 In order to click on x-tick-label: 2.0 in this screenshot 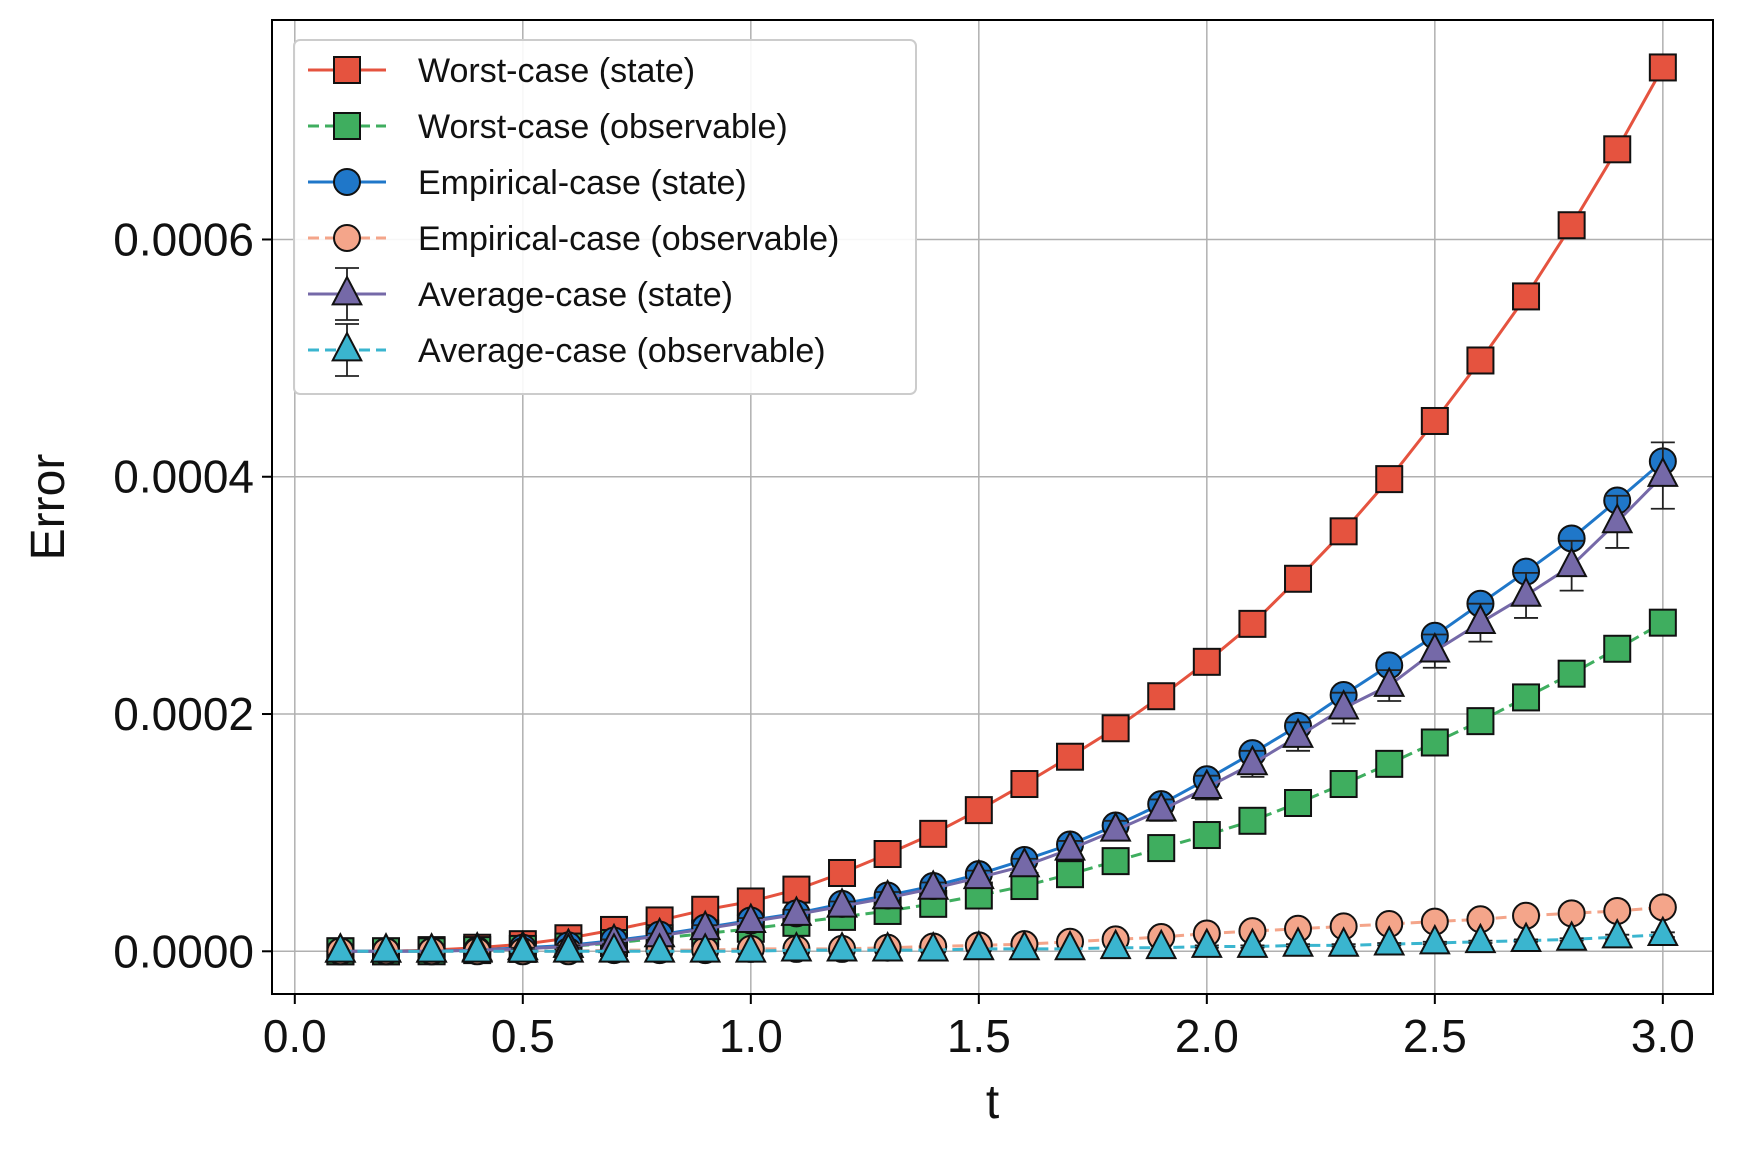, I will do `click(1207, 1036)`.